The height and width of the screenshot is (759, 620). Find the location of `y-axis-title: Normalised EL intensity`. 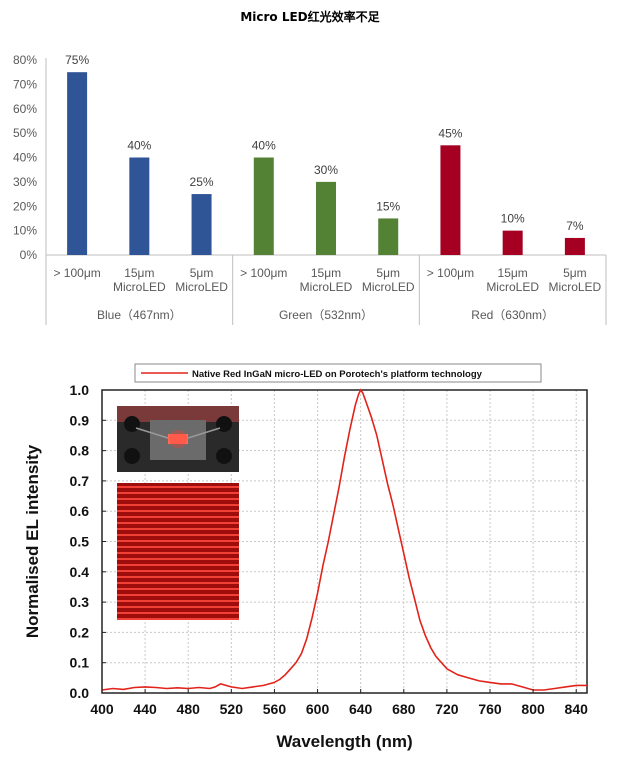

y-axis-title: Normalised EL intensity is located at coordinates (32, 541).